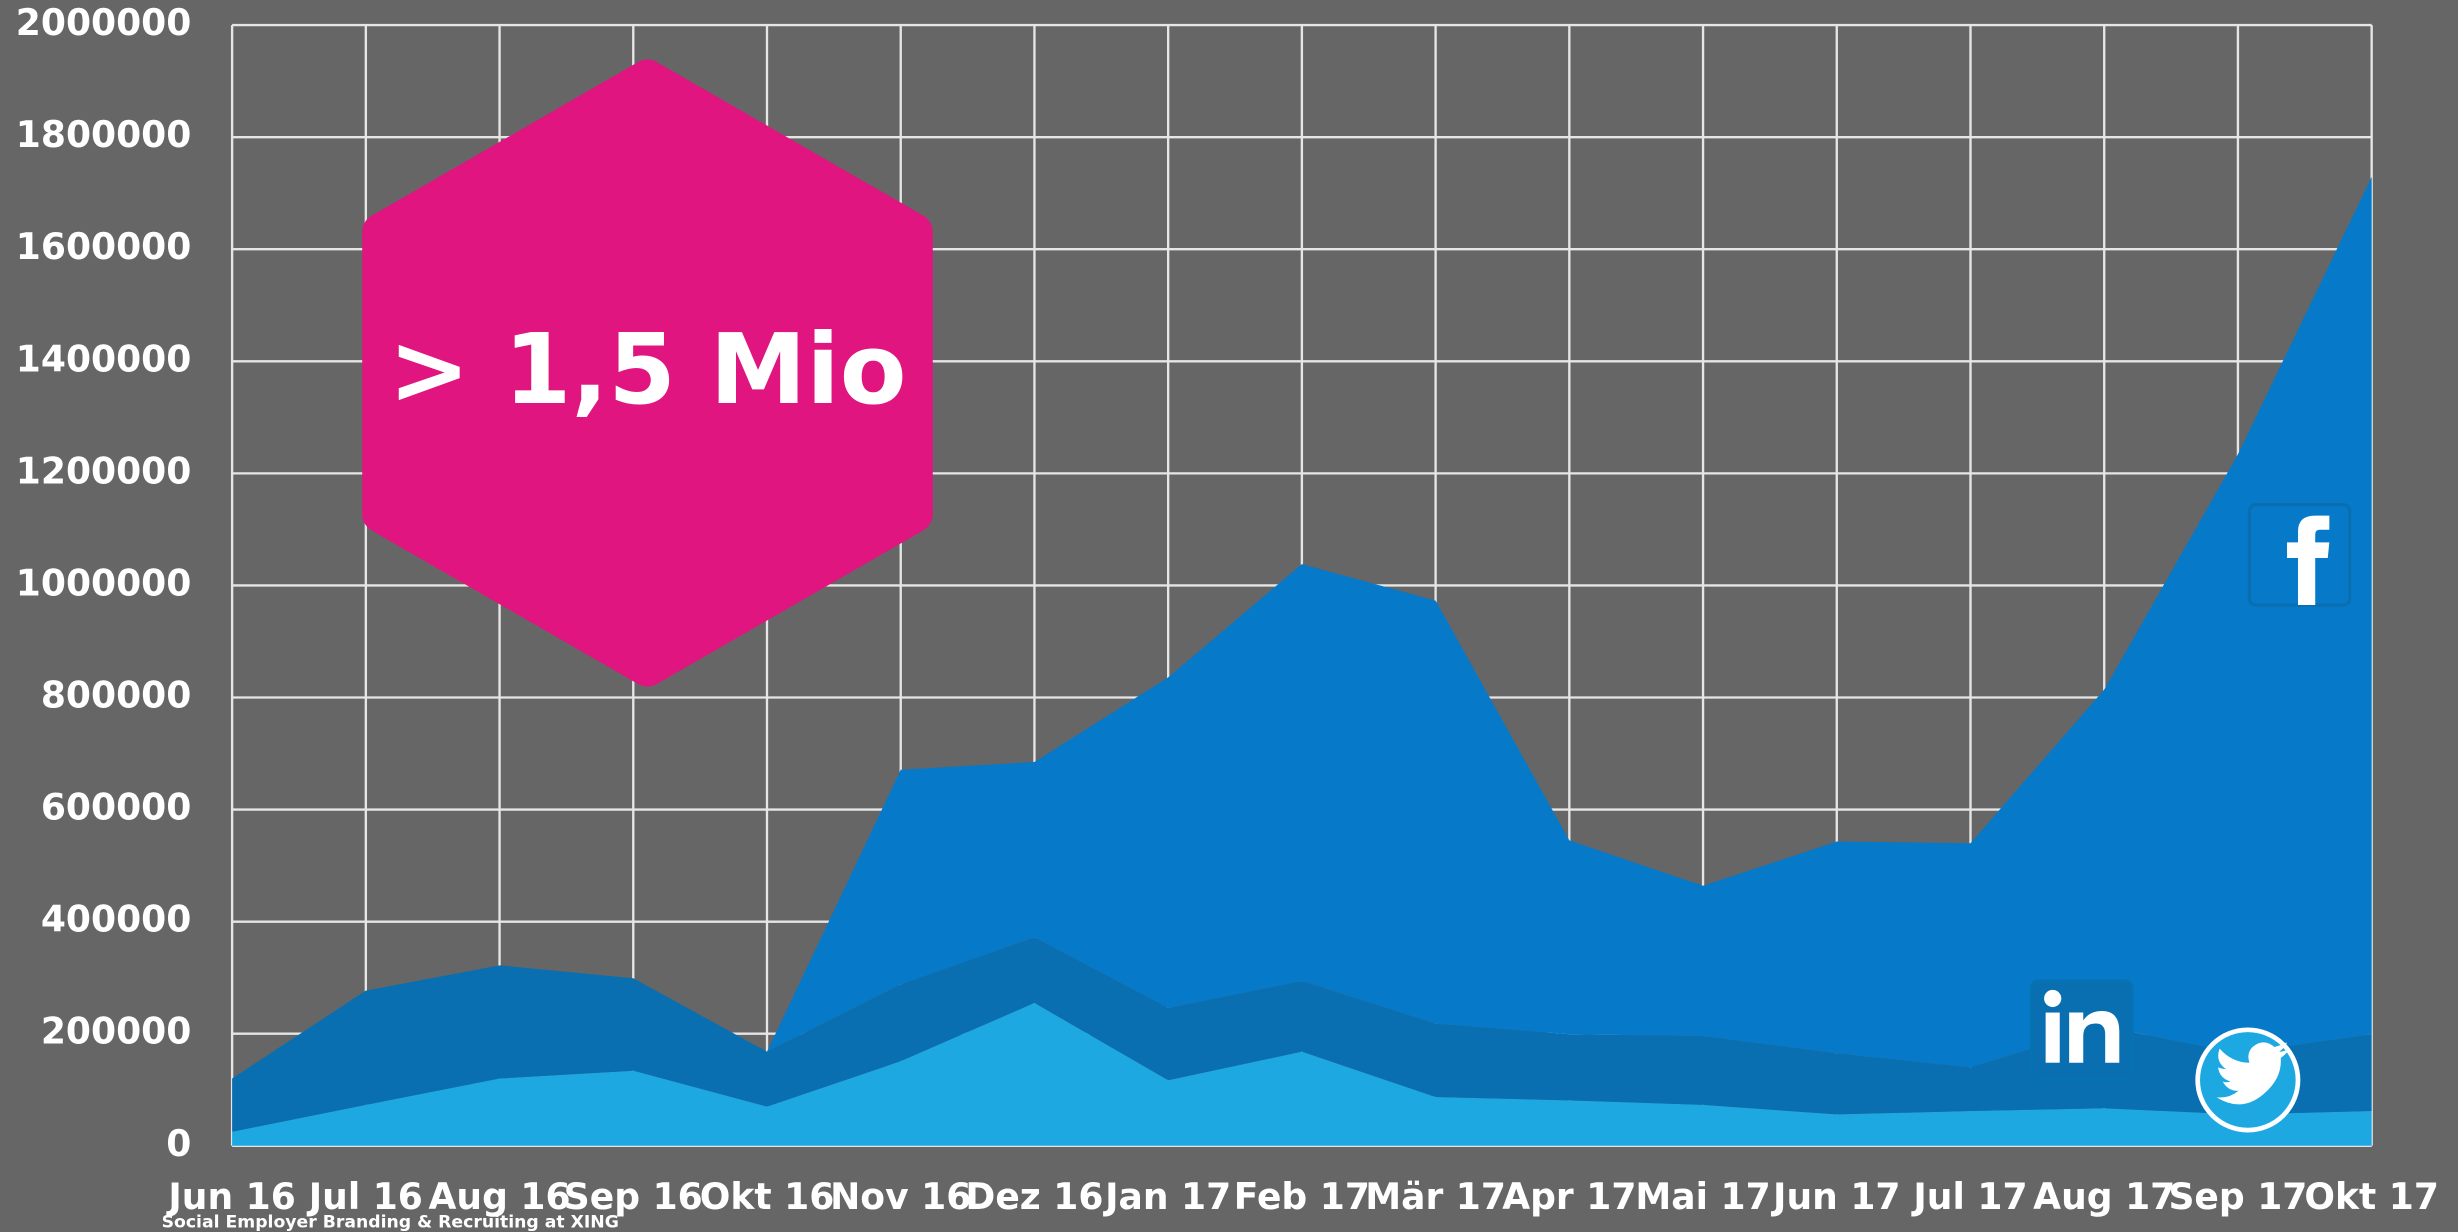 The image size is (2458, 1232). Describe the element at coordinates (230, 1197) in the screenshot. I see `x-tick-label: Jun 16` at that location.